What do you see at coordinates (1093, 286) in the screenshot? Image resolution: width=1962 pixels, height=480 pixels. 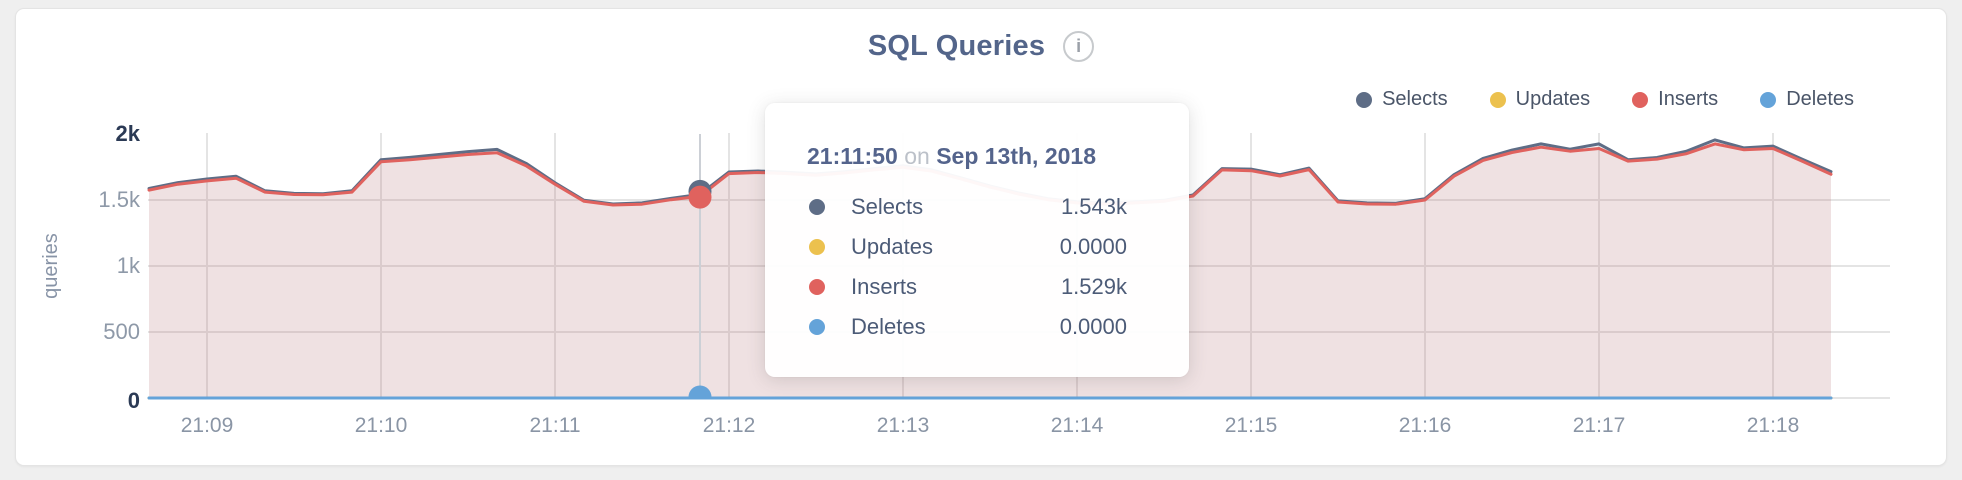 I see `tooltip-series-value: 1.529k` at bounding box center [1093, 286].